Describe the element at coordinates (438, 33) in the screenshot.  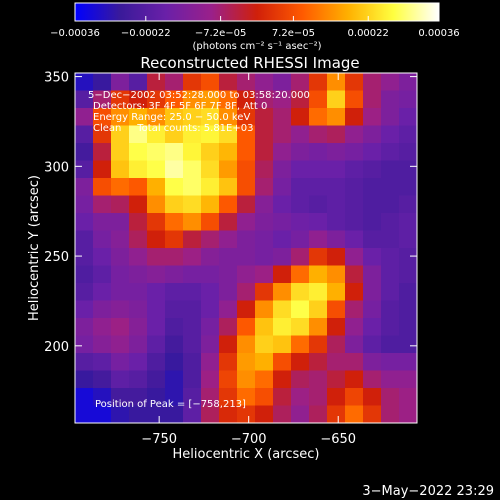
I see `colorbar-tick-label: 0.00036` at that location.